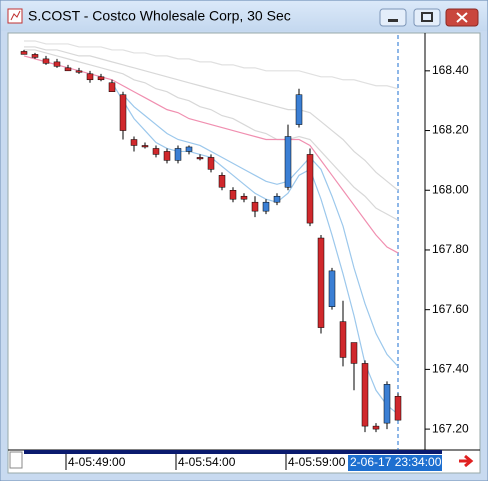 This screenshot has width=488, height=486. I want to click on cursor-label: 2-06-17 23:34:00, so click(396, 462).